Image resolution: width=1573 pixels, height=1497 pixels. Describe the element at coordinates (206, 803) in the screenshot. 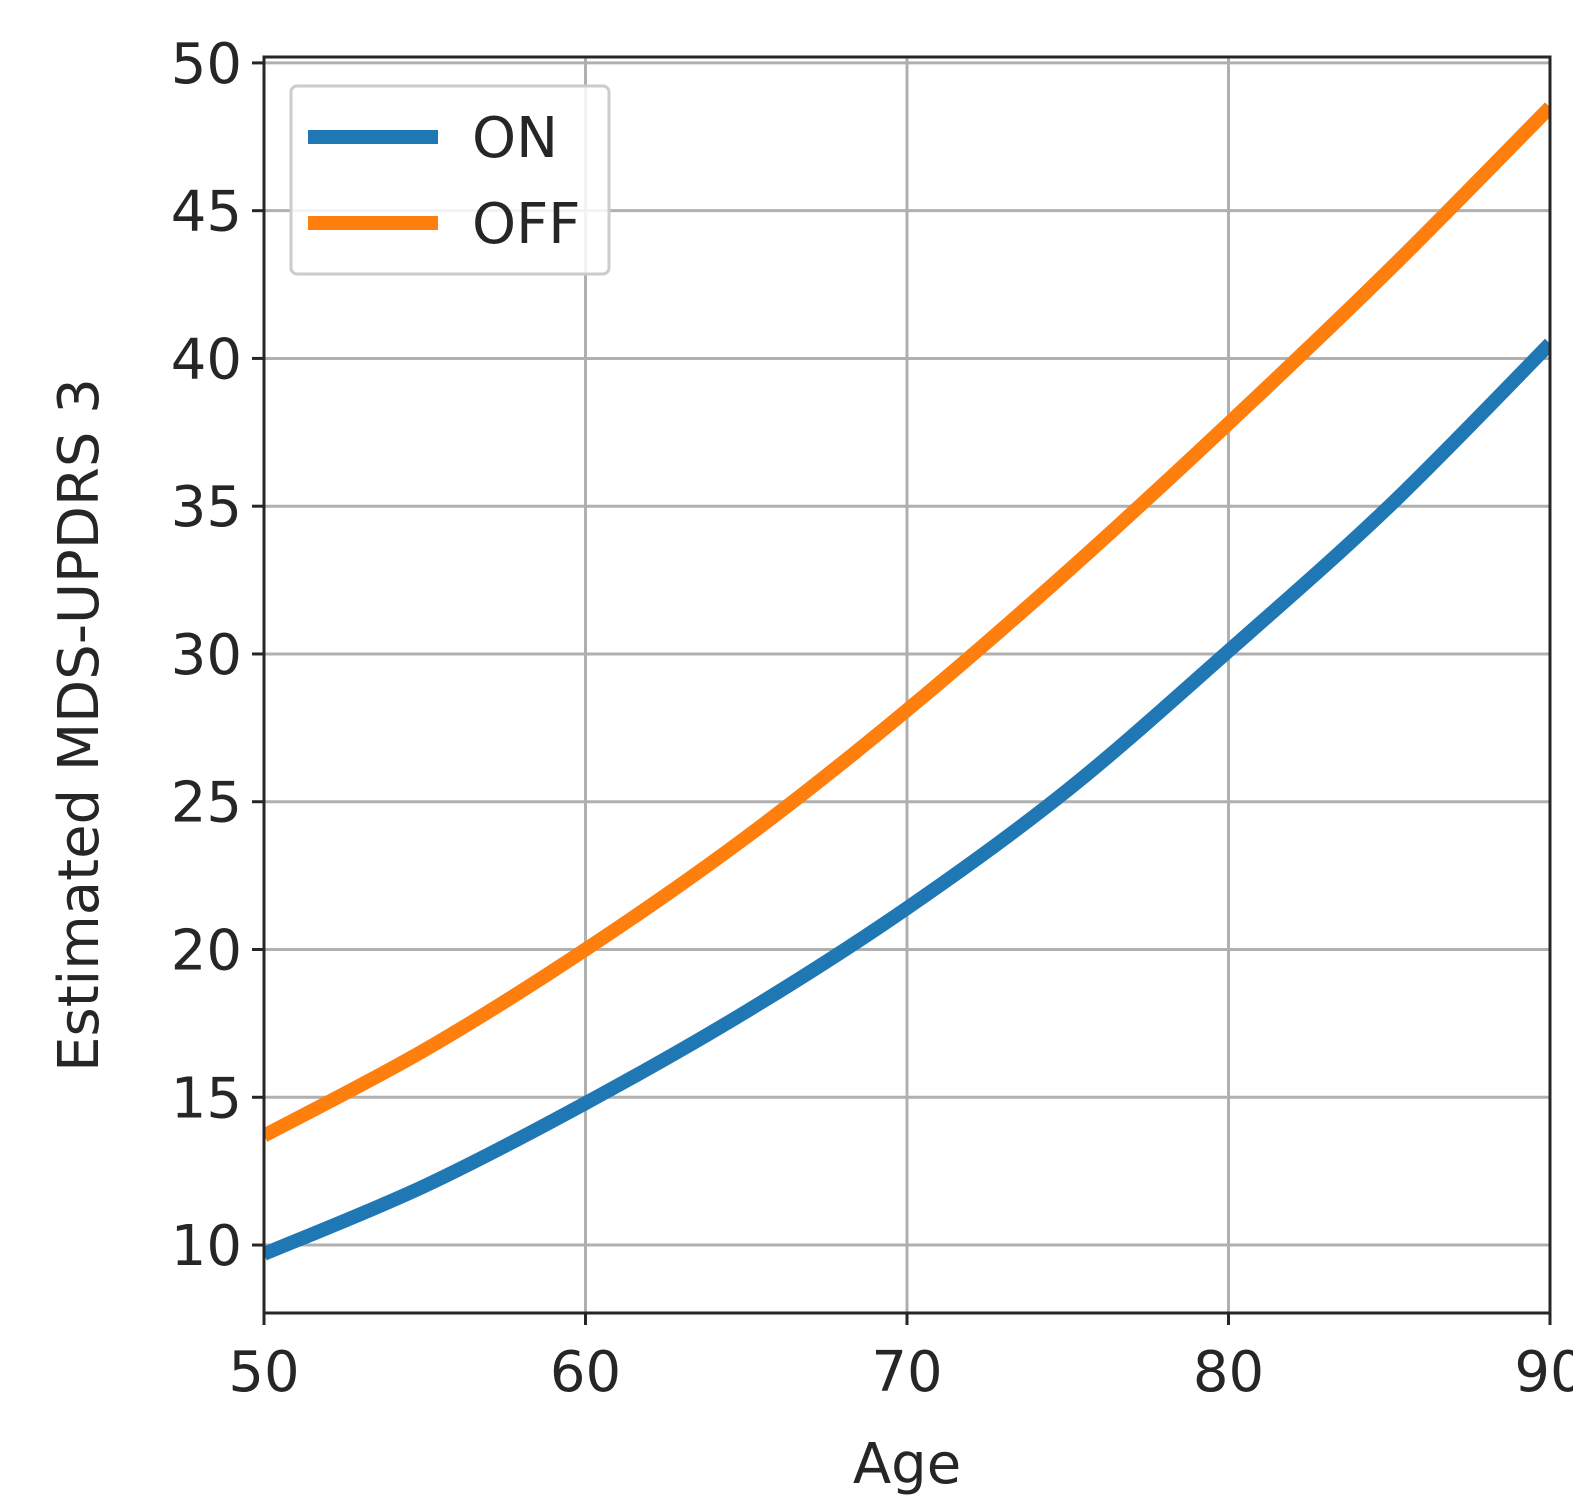

I see `y-tick-label: 25` at that location.